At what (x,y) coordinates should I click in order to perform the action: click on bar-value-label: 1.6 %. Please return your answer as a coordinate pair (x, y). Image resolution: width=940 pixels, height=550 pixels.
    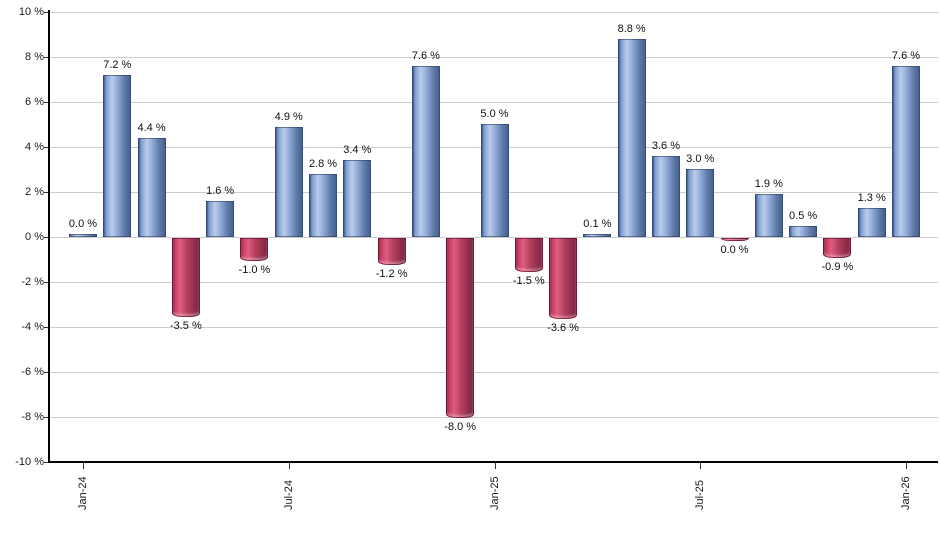
    Looking at the image, I should click on (220, 191).